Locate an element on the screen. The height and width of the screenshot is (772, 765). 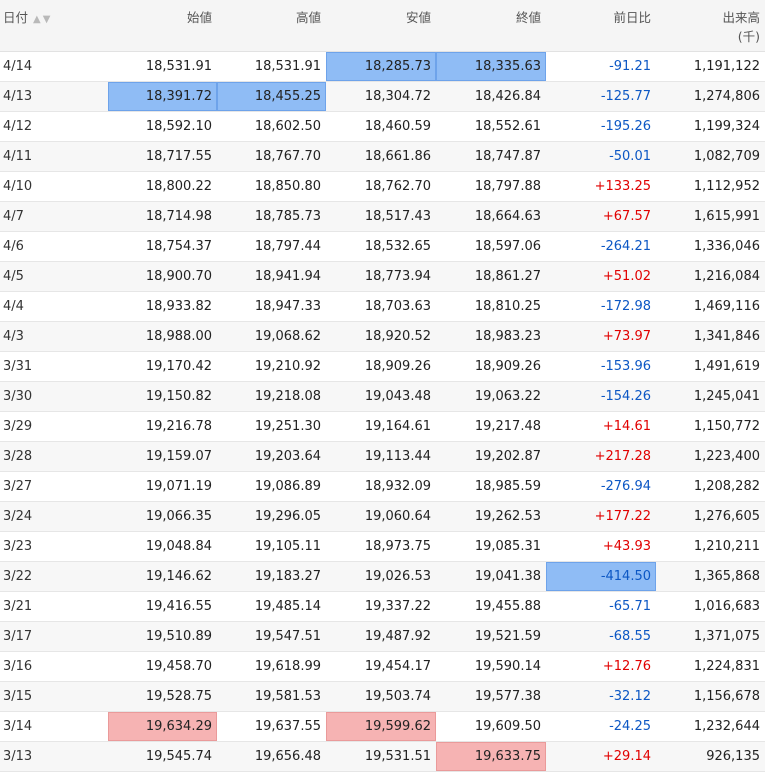
low-cell: 18,909.26 is located at coordinates (381, 366).